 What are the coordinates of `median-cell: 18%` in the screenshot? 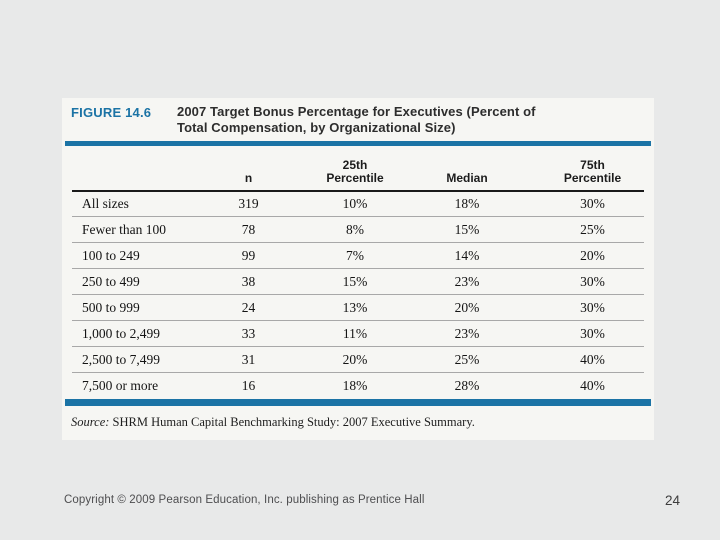 It's located at (467, 204).